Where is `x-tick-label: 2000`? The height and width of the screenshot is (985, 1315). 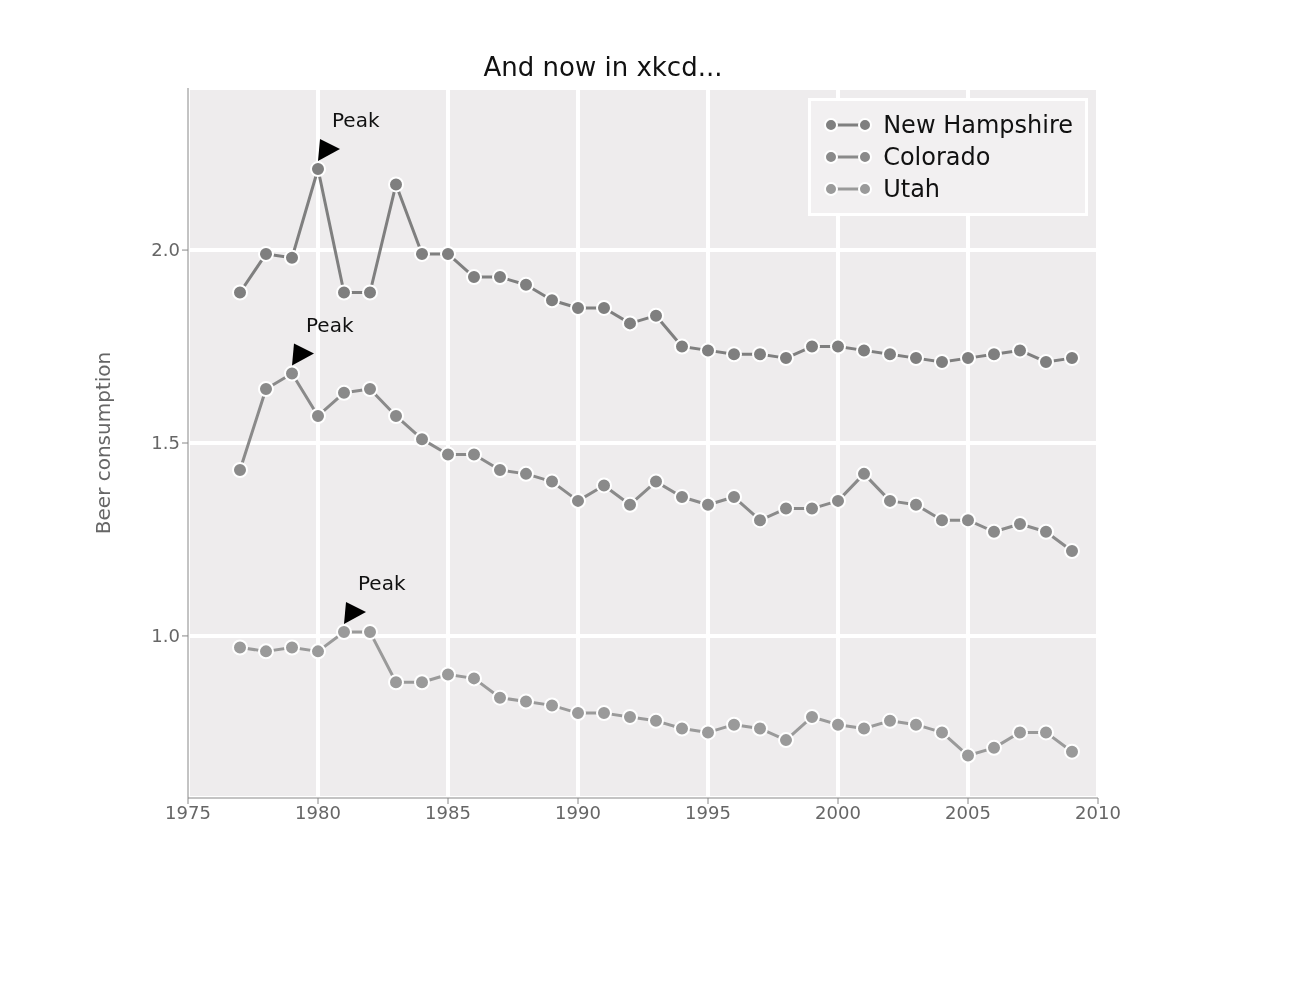 x-tick-label: 2000 is located at coordinates (838, 812).